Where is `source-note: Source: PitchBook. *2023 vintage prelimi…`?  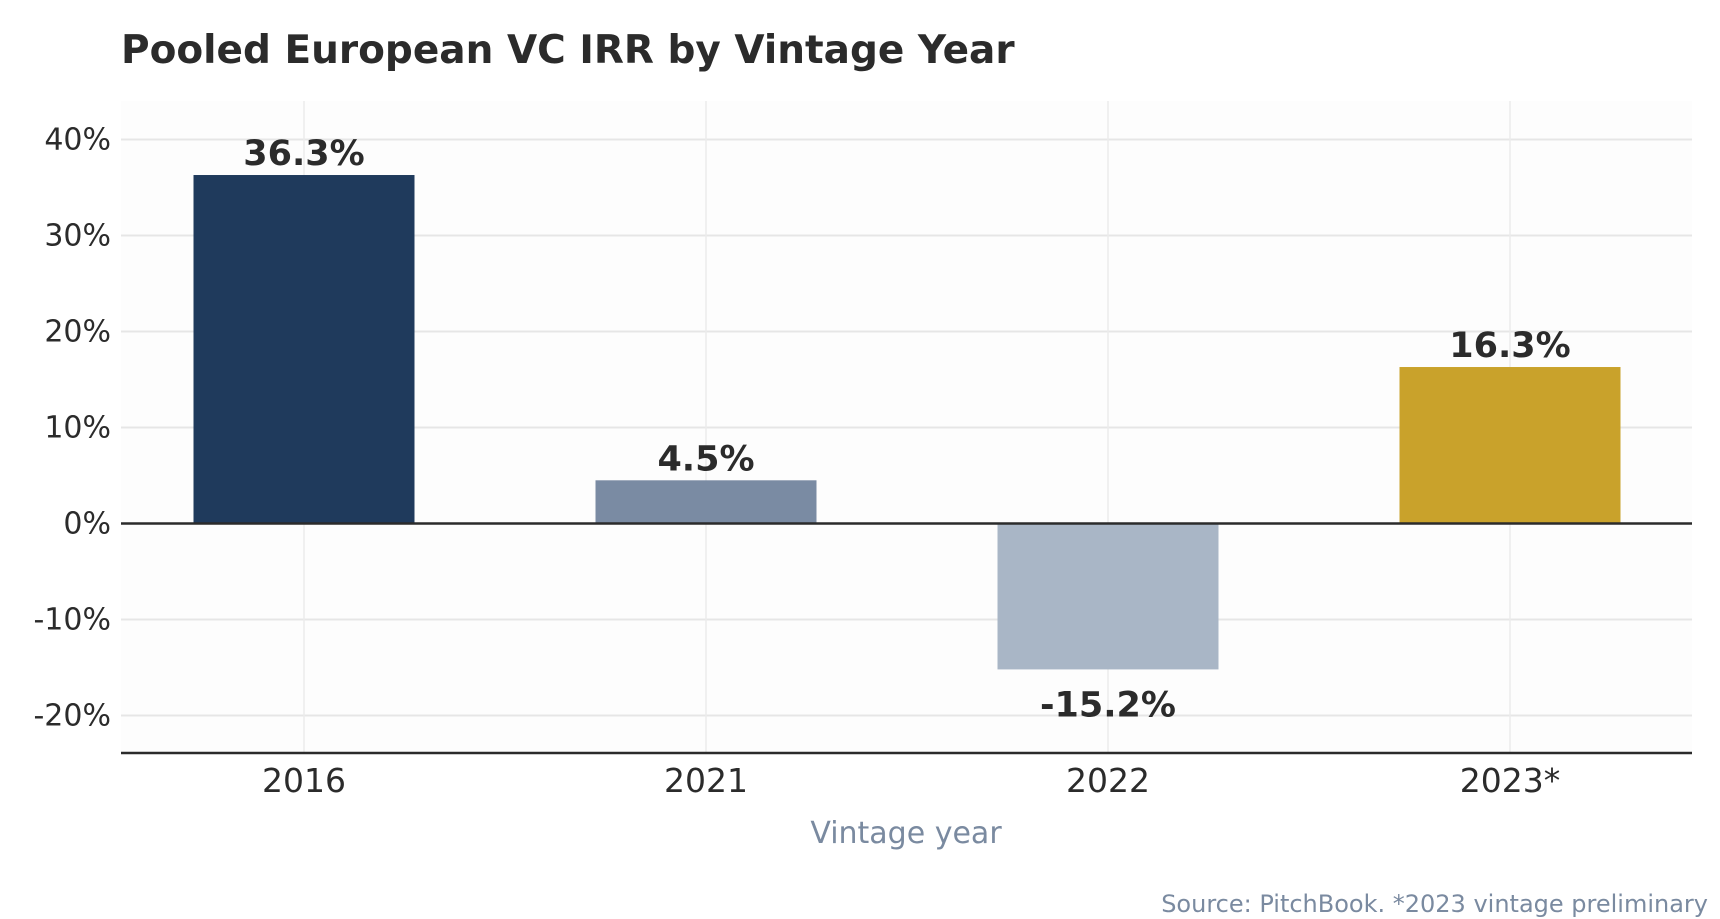
source-note: Source: PitchBook. *2023 vintage prelimi… is located at coordinates (1434, 904).